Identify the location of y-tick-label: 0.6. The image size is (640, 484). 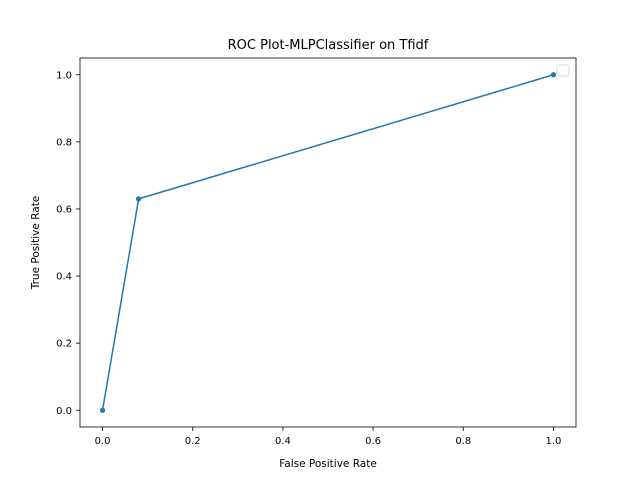
(64, 210).